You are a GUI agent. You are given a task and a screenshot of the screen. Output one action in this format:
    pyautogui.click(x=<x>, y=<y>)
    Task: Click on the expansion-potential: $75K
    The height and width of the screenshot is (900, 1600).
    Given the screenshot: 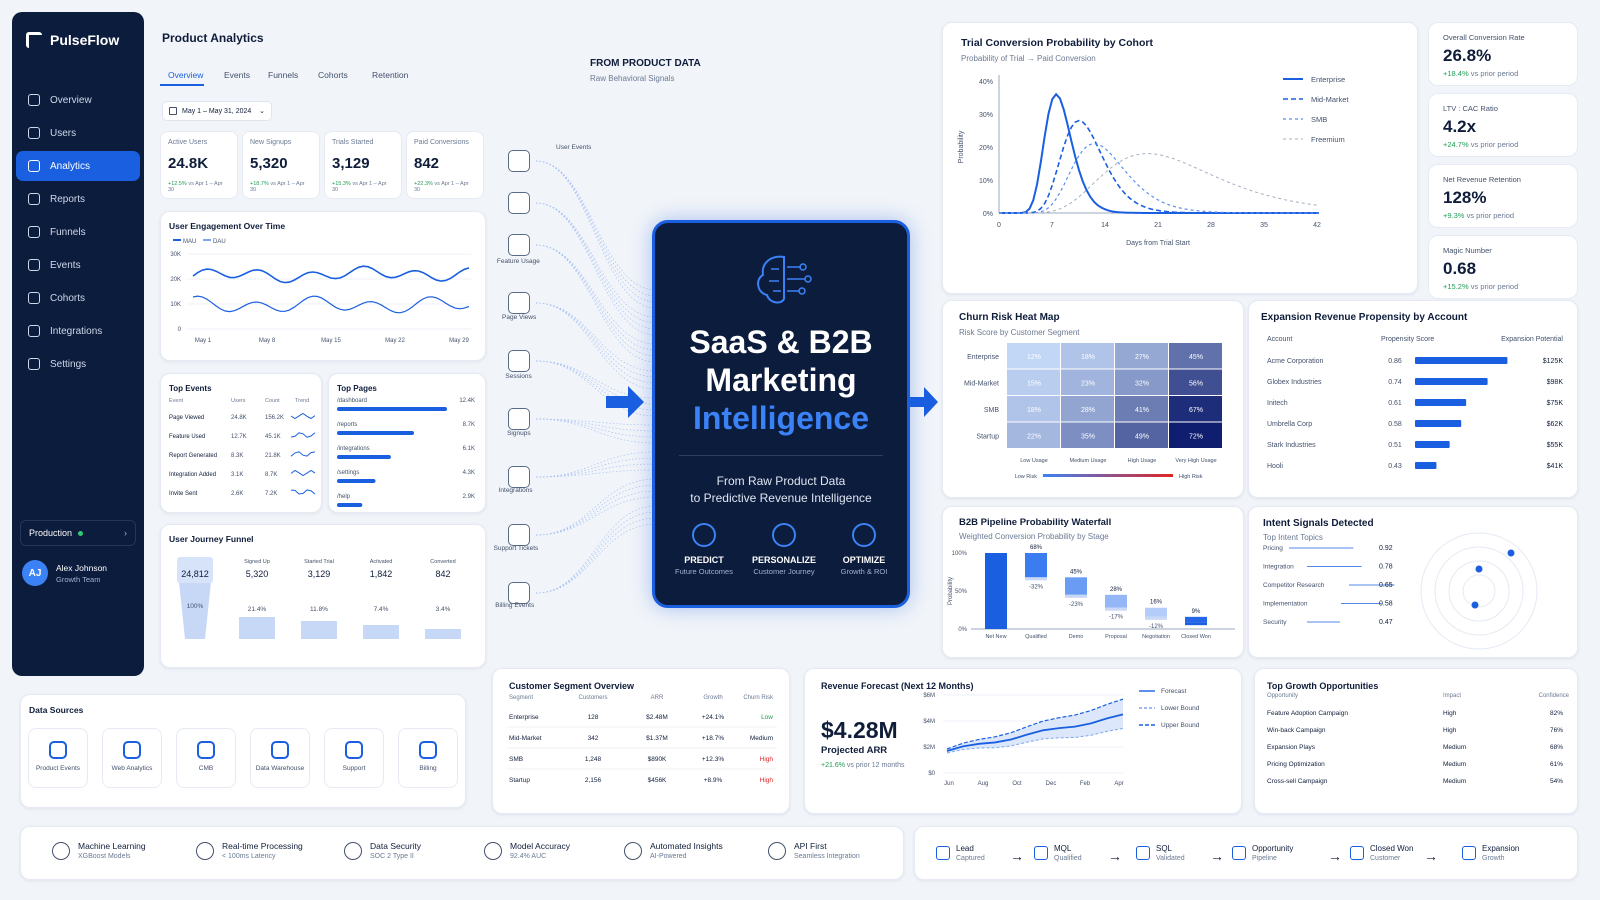 What is the action you would take?
    pyautogui.click(x=1555, y=403)
    